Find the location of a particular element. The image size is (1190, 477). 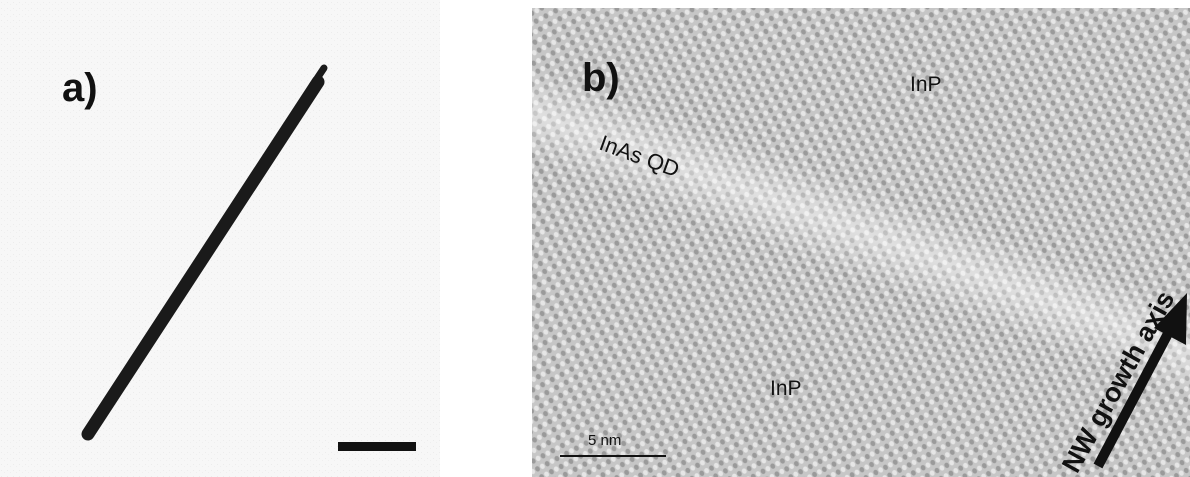

scale-bar-a is located at coordinates (377, 446).